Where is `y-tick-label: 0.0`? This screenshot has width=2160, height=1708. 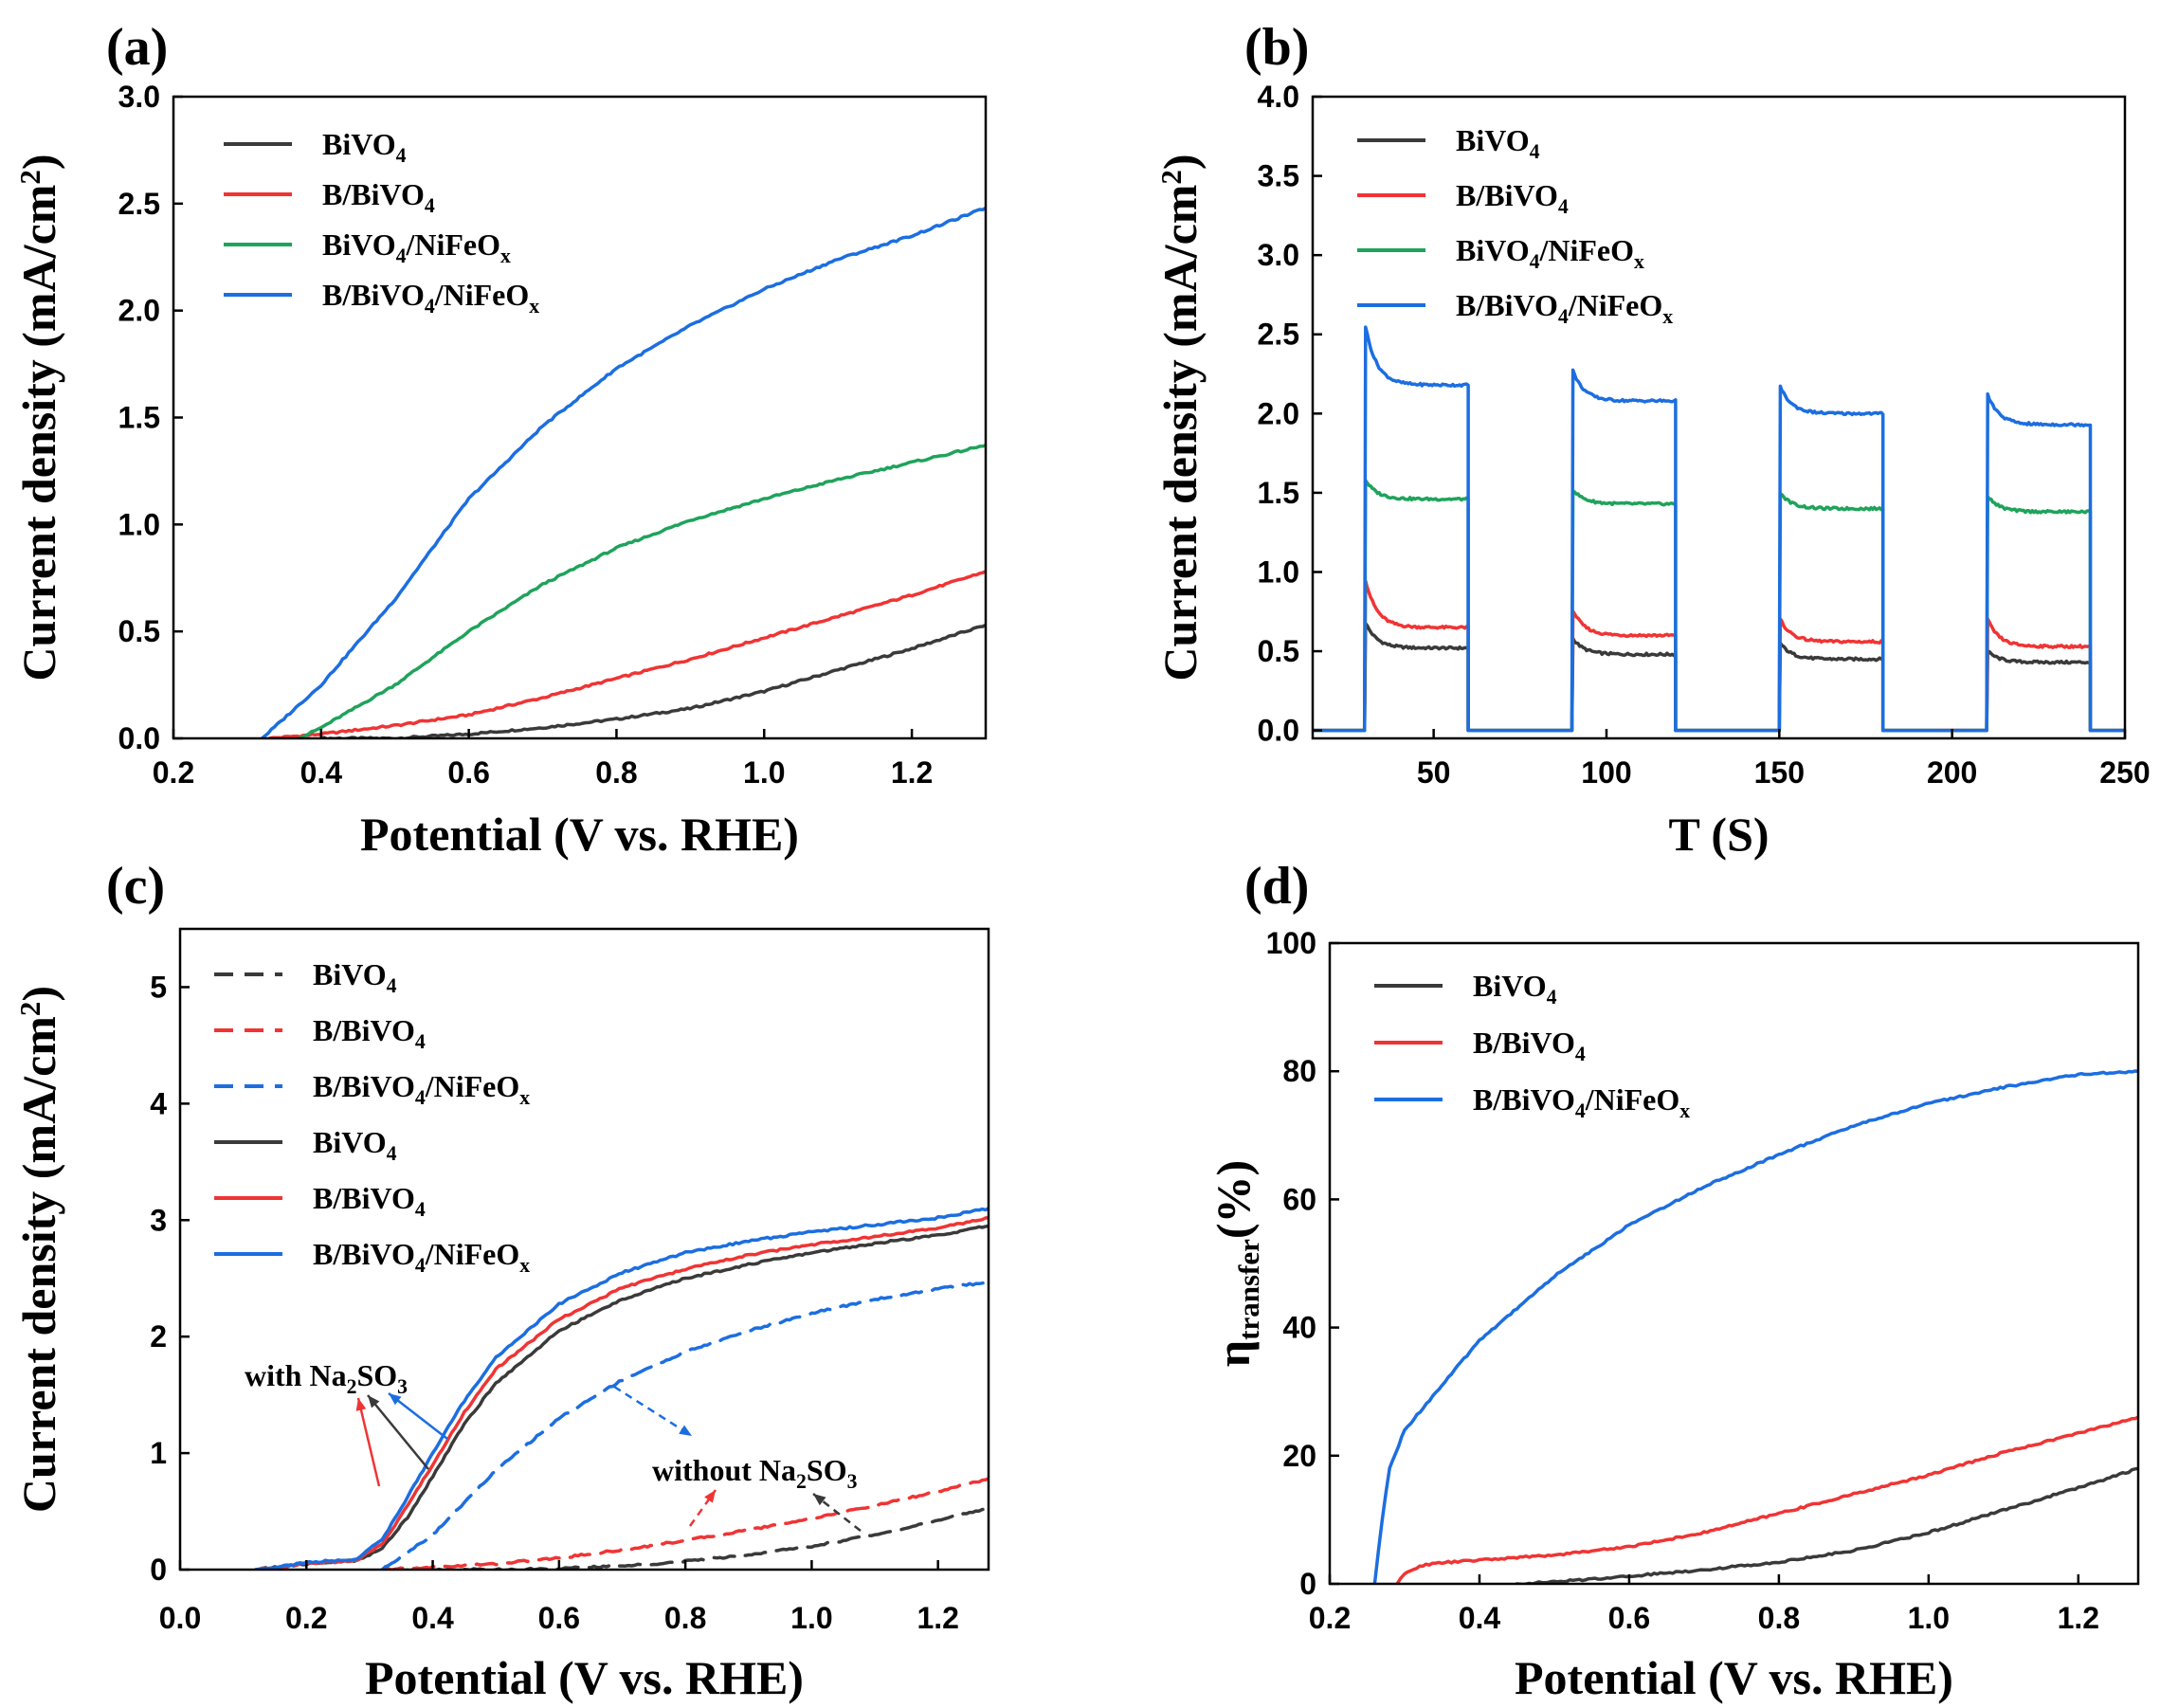 y-tick-label: 0.0 is located at coordinates (139, 738).